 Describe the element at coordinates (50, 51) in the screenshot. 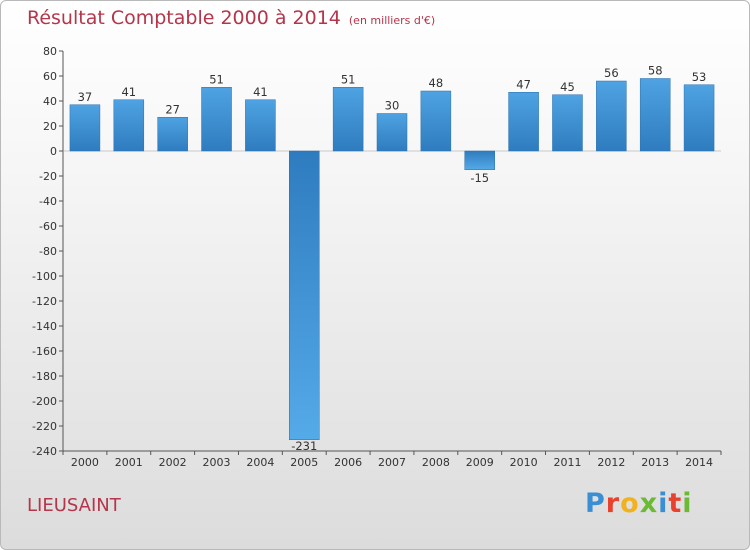

I see `y-tick-label: 80` at that location.